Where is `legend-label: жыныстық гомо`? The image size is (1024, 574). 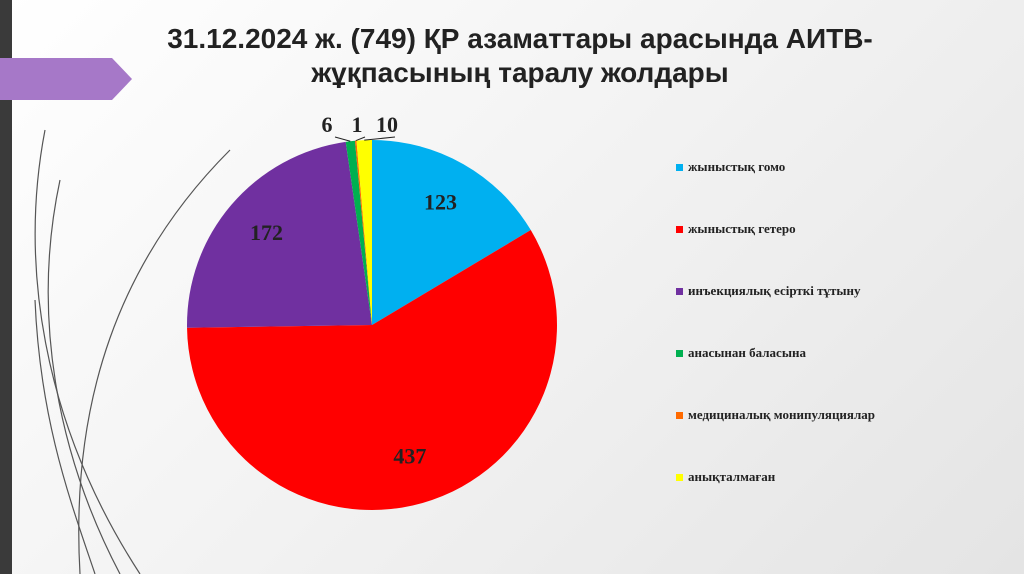 legend-label: жыныстық гомо is located at coordinates (736, 166).